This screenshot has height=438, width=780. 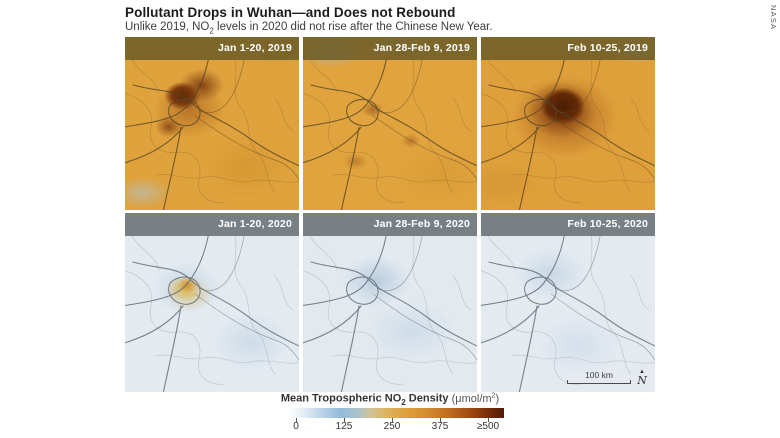 I want to click on map-panel-feb-10-25-2020: 100 km ▲ N Feb 10-25, 2020, so click(x=568, y=302).